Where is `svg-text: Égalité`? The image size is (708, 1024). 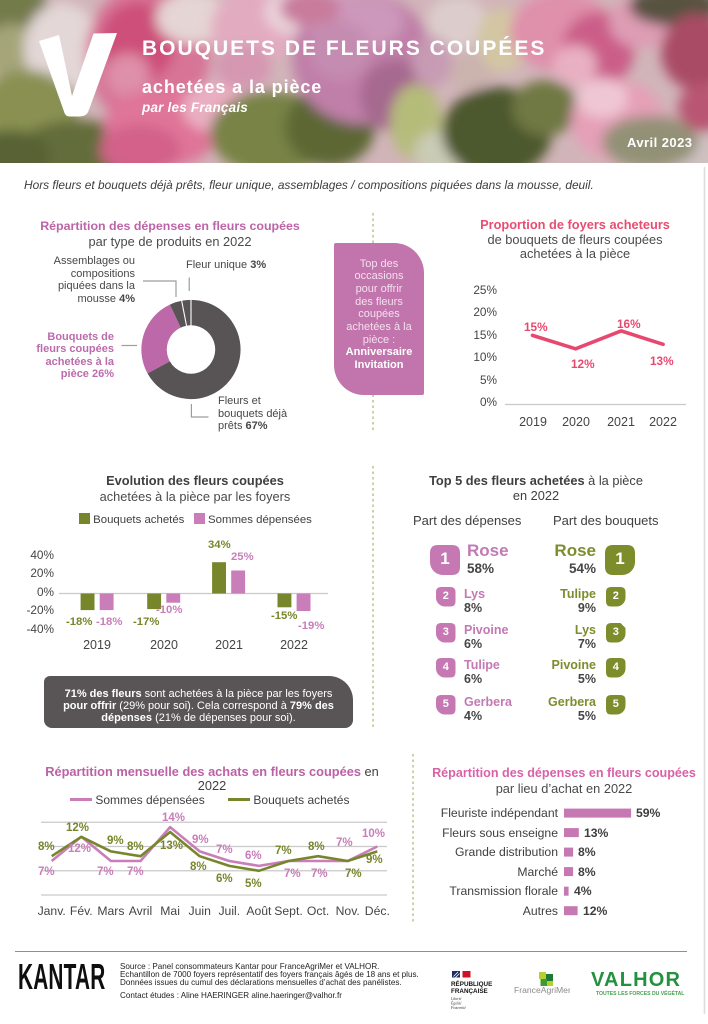 svg-text: Égalité is located at coordinates (456, 1003).